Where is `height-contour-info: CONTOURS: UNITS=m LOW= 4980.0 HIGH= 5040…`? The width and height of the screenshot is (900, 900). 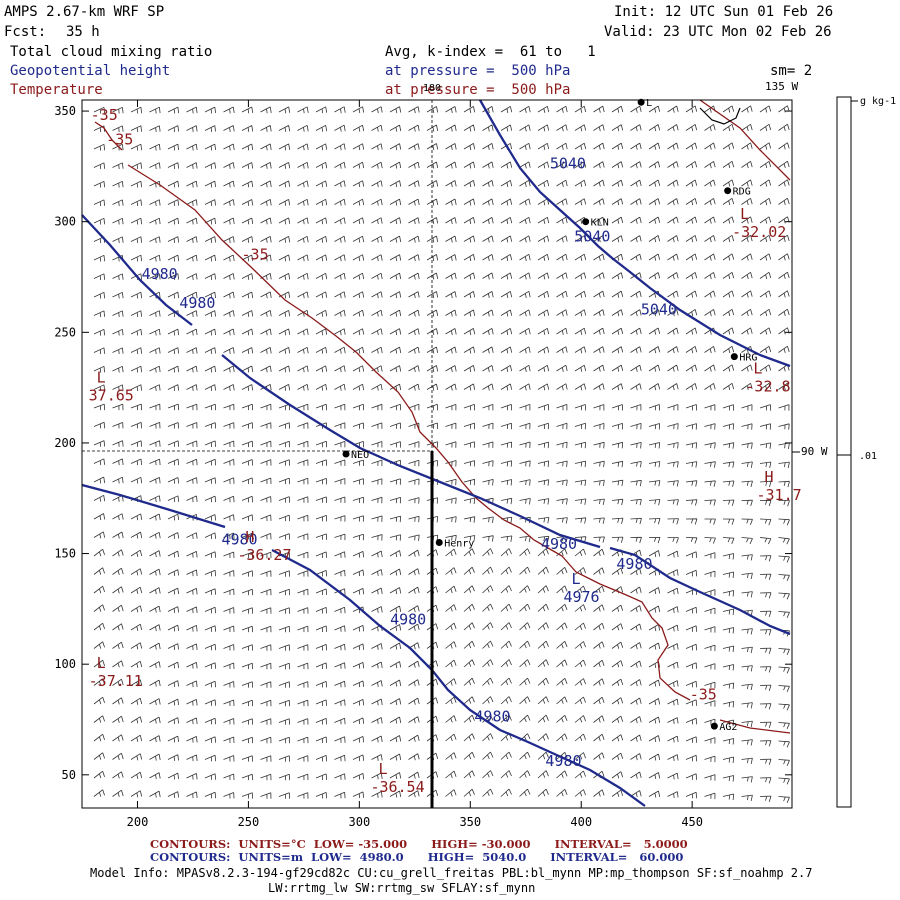 height-contour-info: CONTOURS: UNITS=m LOW= 4980.0 HIGH= 5040… is located at coordinates (417, 857).